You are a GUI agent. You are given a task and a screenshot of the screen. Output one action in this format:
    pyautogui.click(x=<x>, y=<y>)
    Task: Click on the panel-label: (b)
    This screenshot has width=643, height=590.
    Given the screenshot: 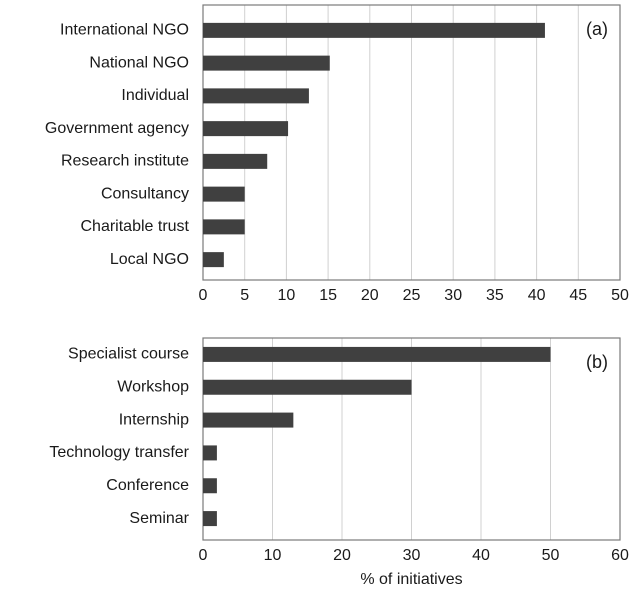 What is the action you would take?
    pyautogui.click(x=597, y=362)
    